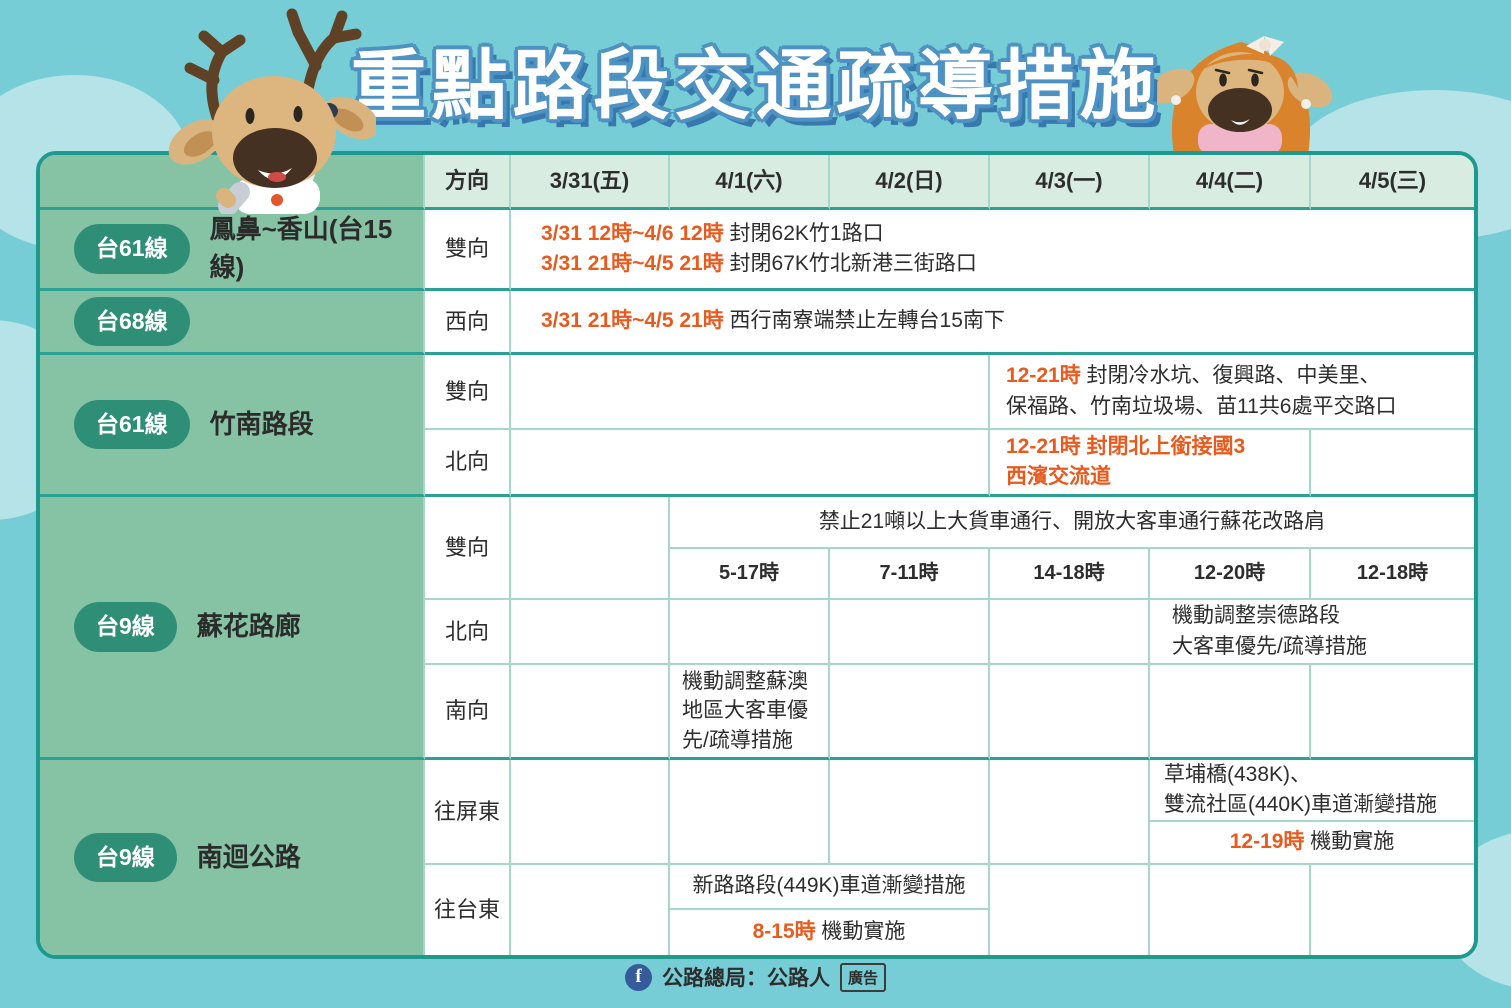 The image size is (1511, 1008). Describe the element at coordinates (784, 932) in the screenshot. I see `time-range: 8-15時` at that location.